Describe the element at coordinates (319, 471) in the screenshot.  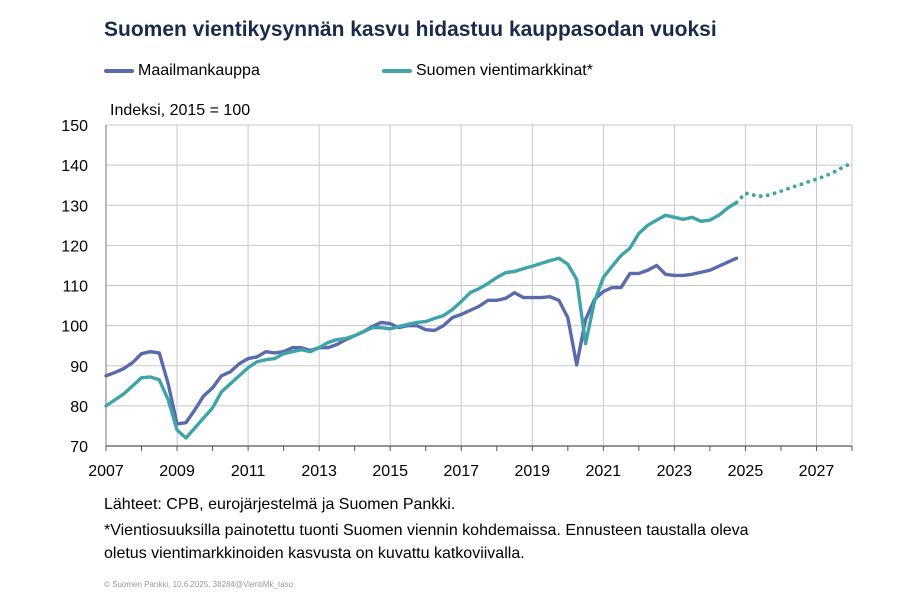
I see `x-tick-label: 2013` at that location.